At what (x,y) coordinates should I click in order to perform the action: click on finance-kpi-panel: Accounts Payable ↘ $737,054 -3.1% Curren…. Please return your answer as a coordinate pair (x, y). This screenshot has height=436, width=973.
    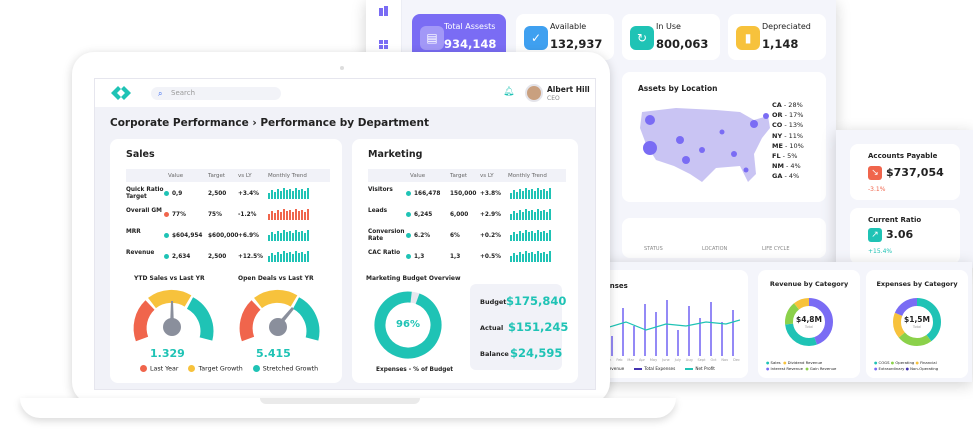
    Looking at the image, I should click on (904, 199).